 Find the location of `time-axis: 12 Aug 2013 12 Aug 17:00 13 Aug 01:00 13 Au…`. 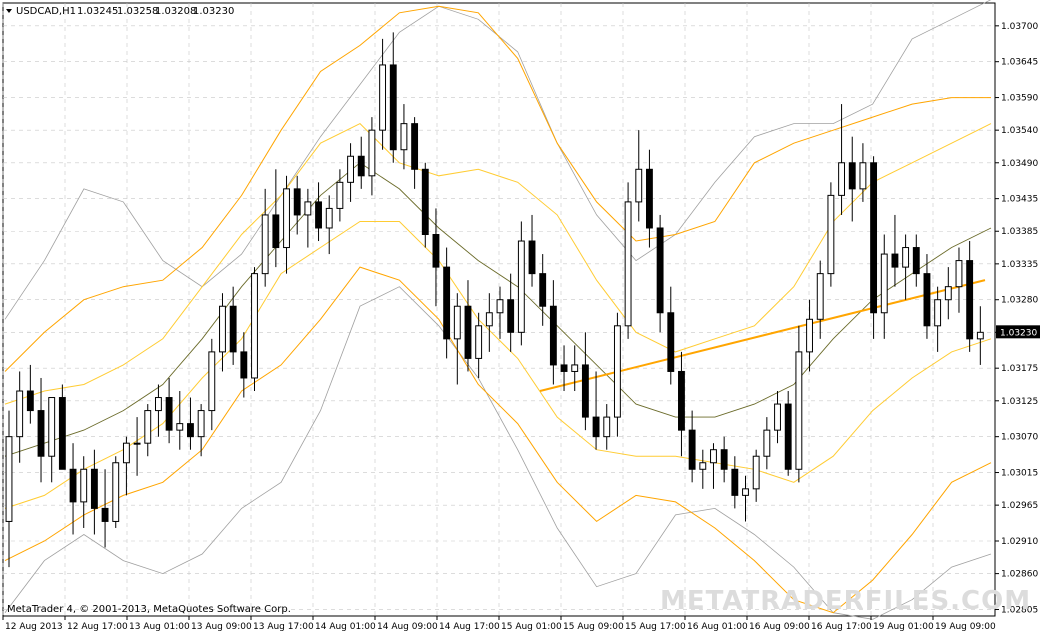

time-axis: 12 Aug 2013 12 Aug 17:00 13 Aug 01:00 13 Au… is located at coordinates (499, 624).